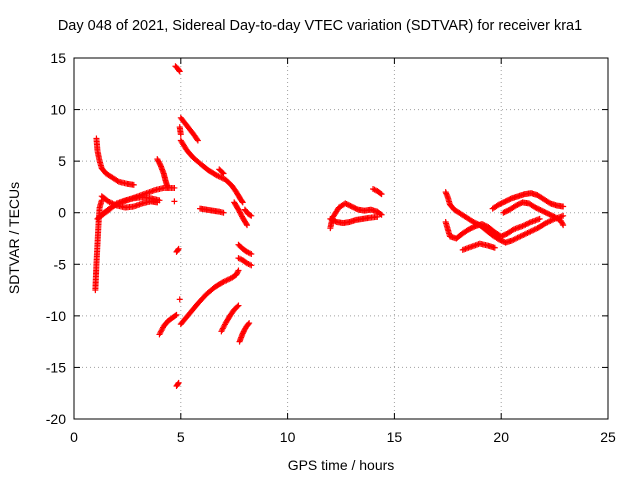 The height and width of the screenshot is (480, 640). Describe the element at coordinates (14, 238) in the screenshot. I see `y-axis-label: SDTVAR / TECUs` at that location.